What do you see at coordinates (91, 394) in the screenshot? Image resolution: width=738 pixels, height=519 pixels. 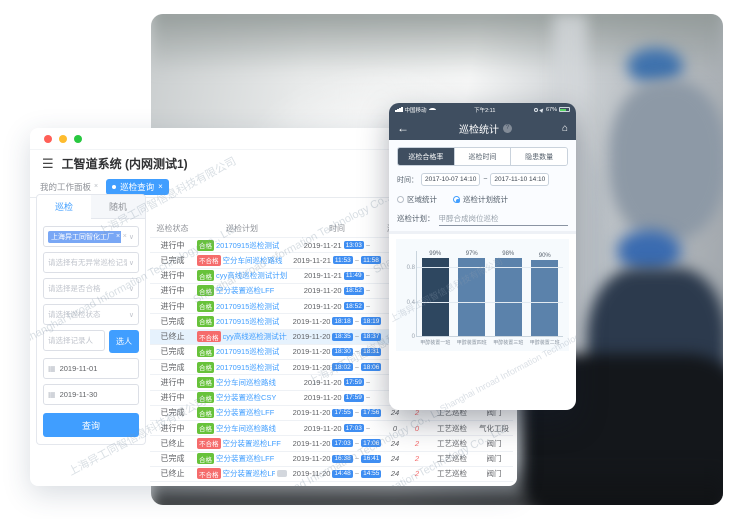 I see `date-to-input: ▦ 2019-11-30` at bounding box center [91, 394].